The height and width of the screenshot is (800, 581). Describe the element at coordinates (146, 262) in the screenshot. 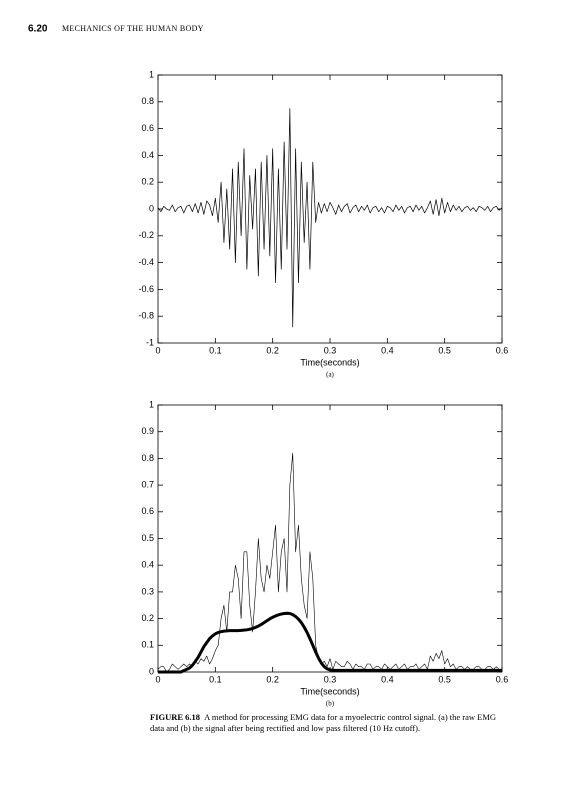

I see `y-tick-label: -0.4` at that location.